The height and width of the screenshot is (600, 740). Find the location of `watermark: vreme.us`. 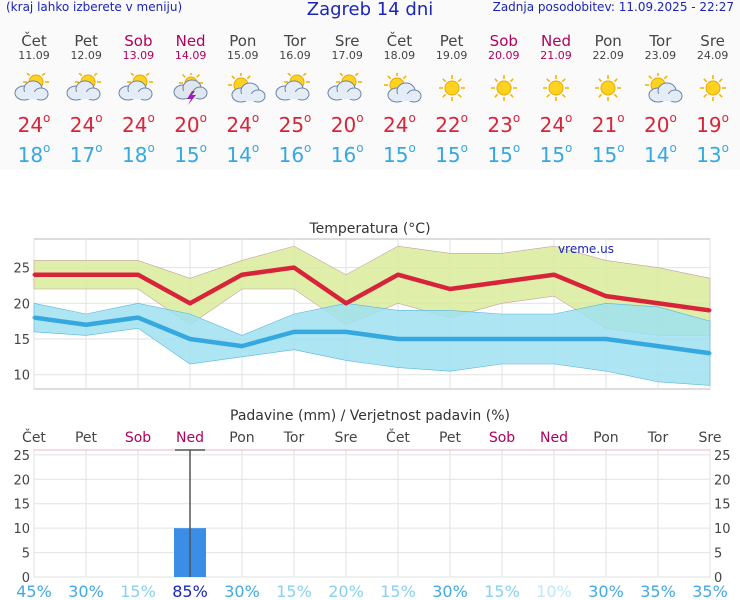

watermark: vreme.us is located at coordinates (586, 249).